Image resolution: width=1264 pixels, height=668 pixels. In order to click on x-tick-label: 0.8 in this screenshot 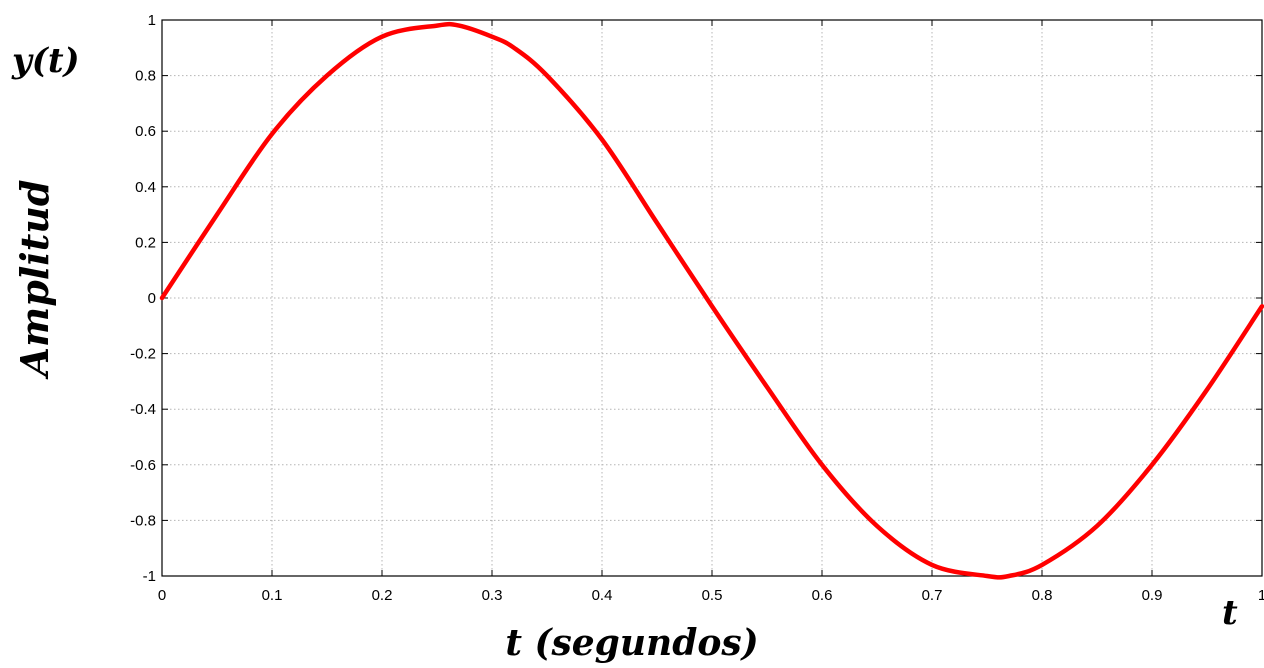, I will do `click(1042, 595)`.